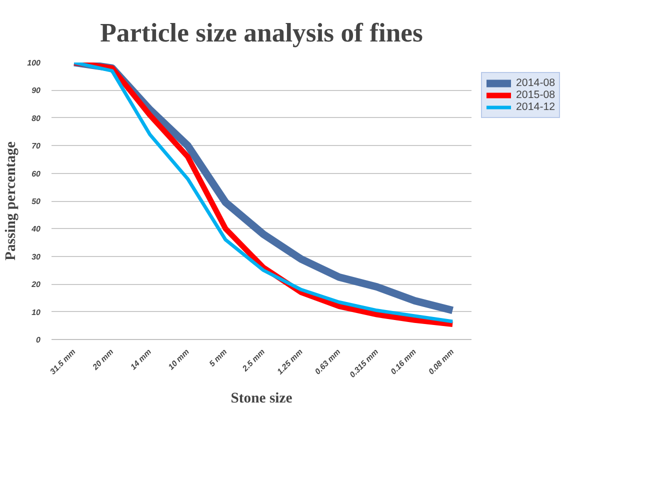 The height and width of the screenshot is (481, 667). What do you see at coordinates (37, 118) in the screenshot?
I see `y-tick-label: 80` at bounding box center [37, 118].